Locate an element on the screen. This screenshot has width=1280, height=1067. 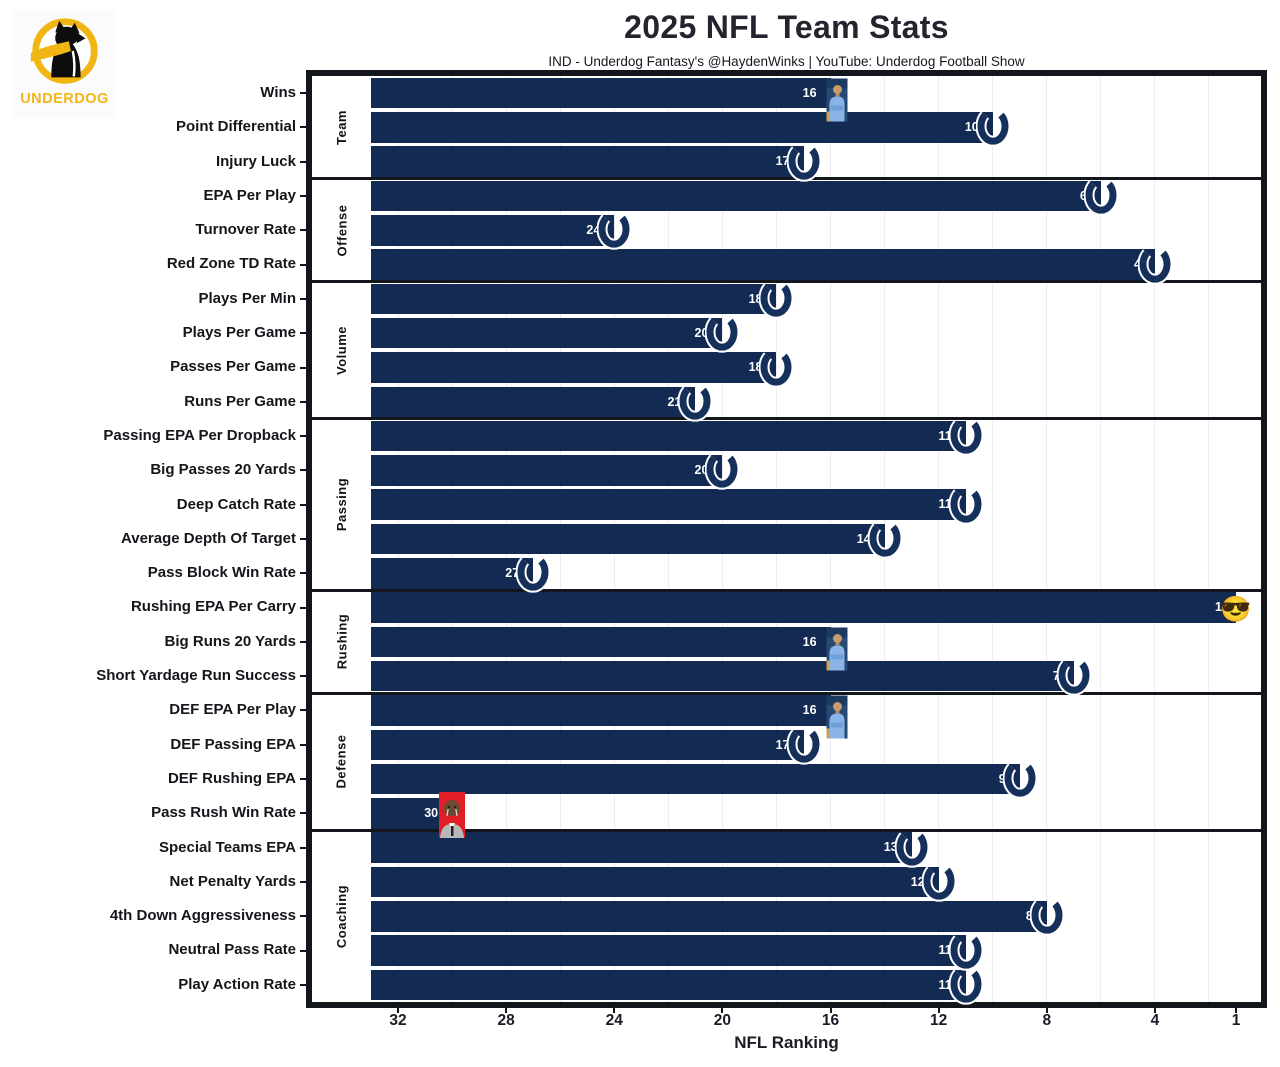
stat-label: Point Differential is located at coordinates (235, 127).